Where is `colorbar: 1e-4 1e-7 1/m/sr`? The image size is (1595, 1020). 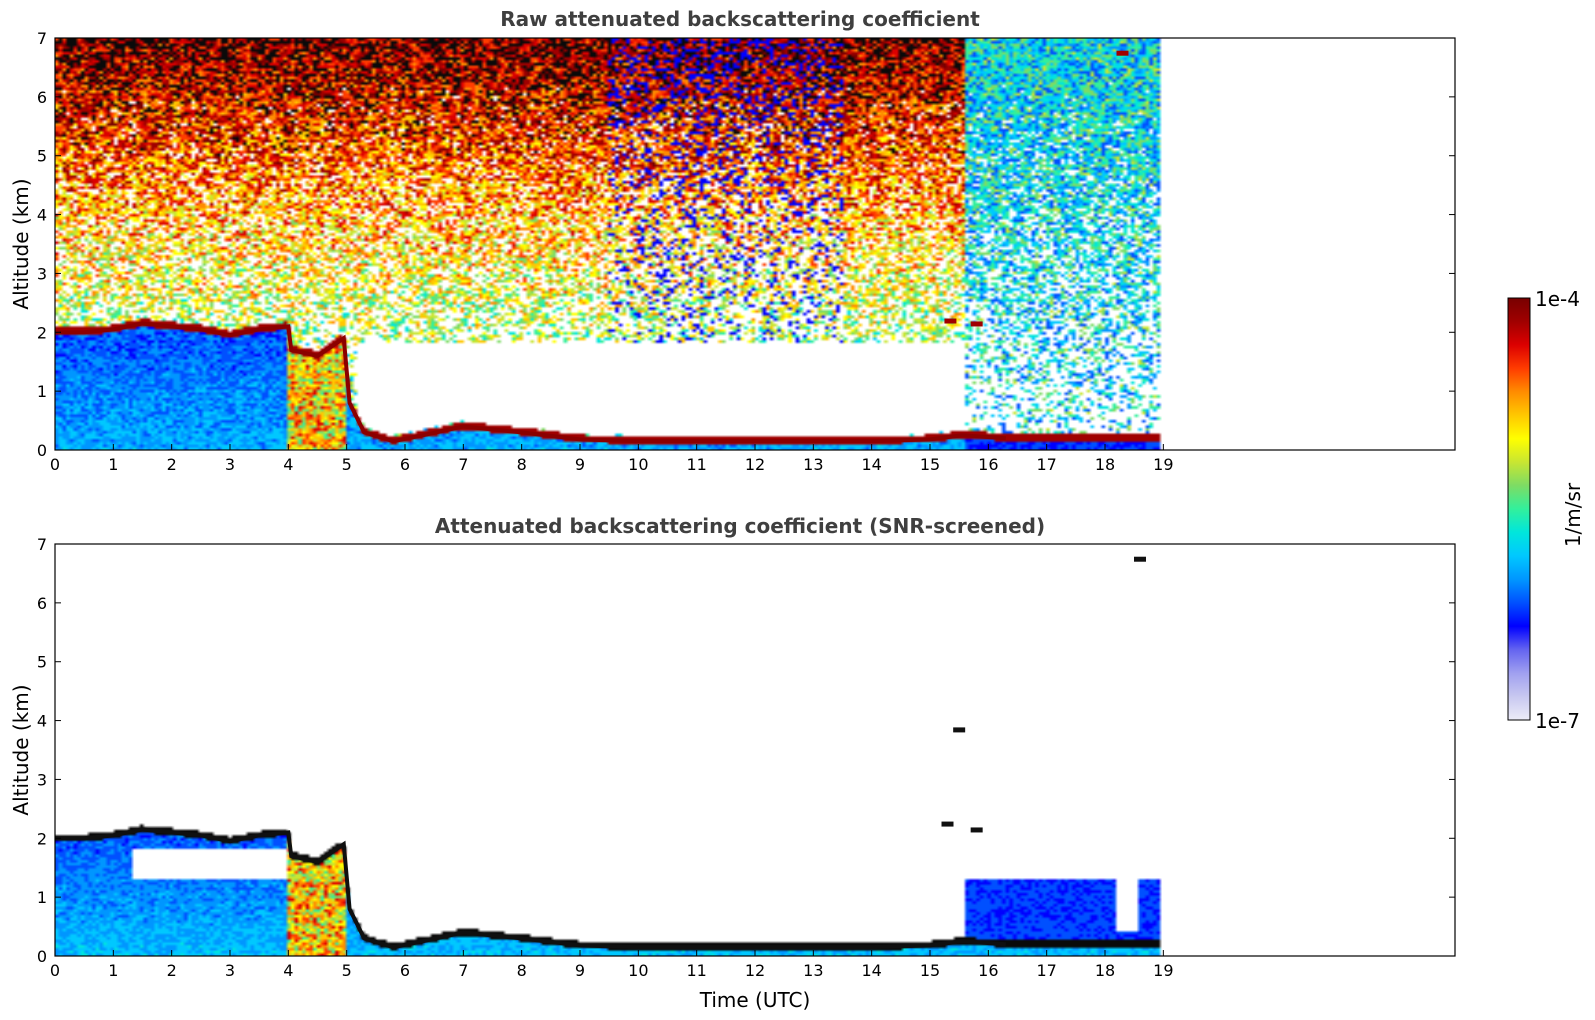
colorbar: 1e-4 1e-7 1/m/sr is located at coordinates (1546, 510).